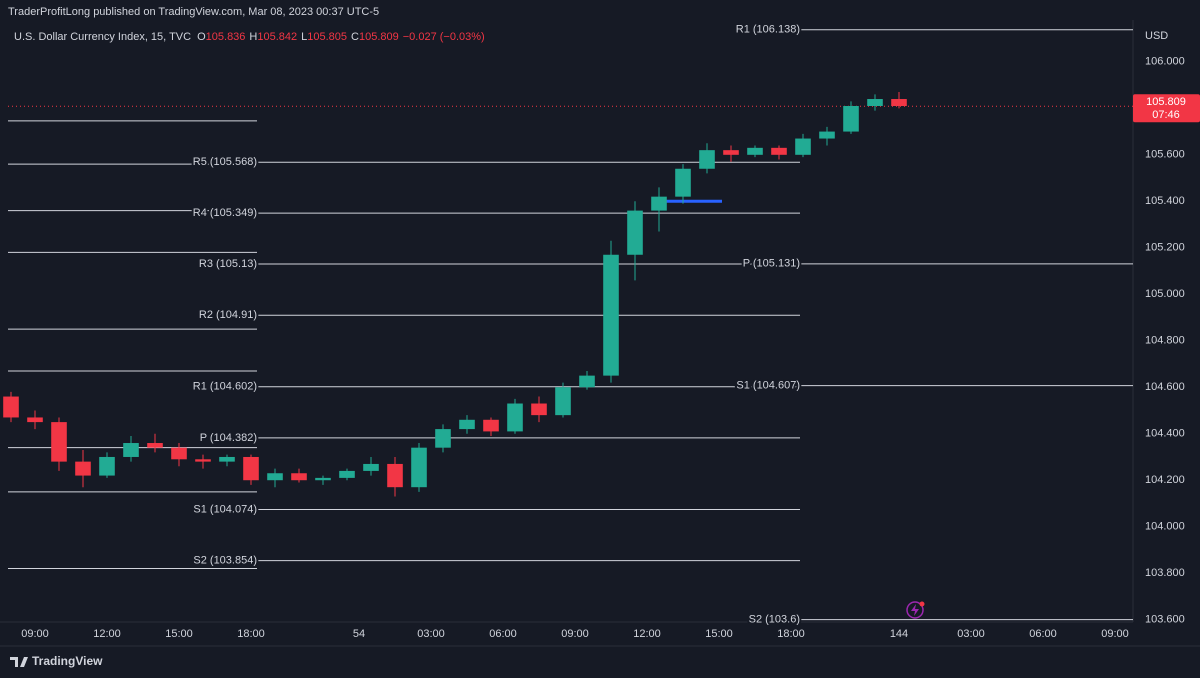  Describe the element at coordinates (103, 37) in the screenshot. I see `symbol-title: U.S. Dollar Currency Index, 15, TVC` at that location.